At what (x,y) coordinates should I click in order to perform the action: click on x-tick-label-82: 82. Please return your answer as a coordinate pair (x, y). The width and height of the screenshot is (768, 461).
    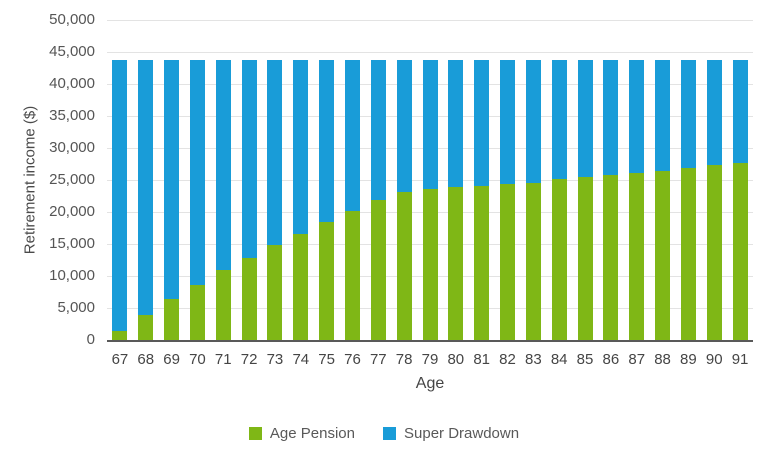
    Looking at the image, I should click on (507, 359).